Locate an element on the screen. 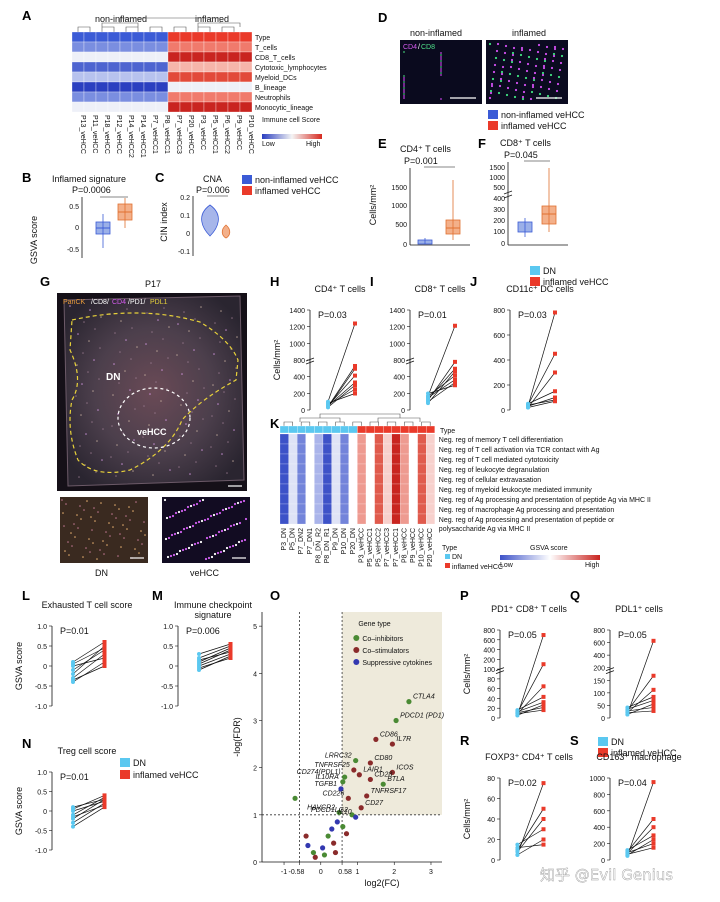 The width and height of the screenshot is (720, 902). k-row-label: Neg. reg of T cell mediated cytotoxicity is located at coordinates (499, 460).